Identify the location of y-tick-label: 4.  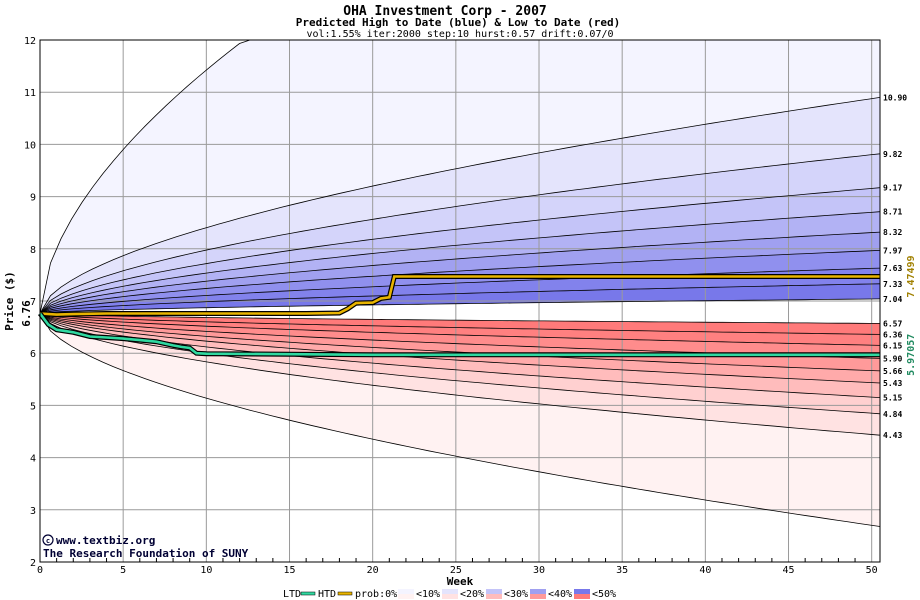
(33, 459).